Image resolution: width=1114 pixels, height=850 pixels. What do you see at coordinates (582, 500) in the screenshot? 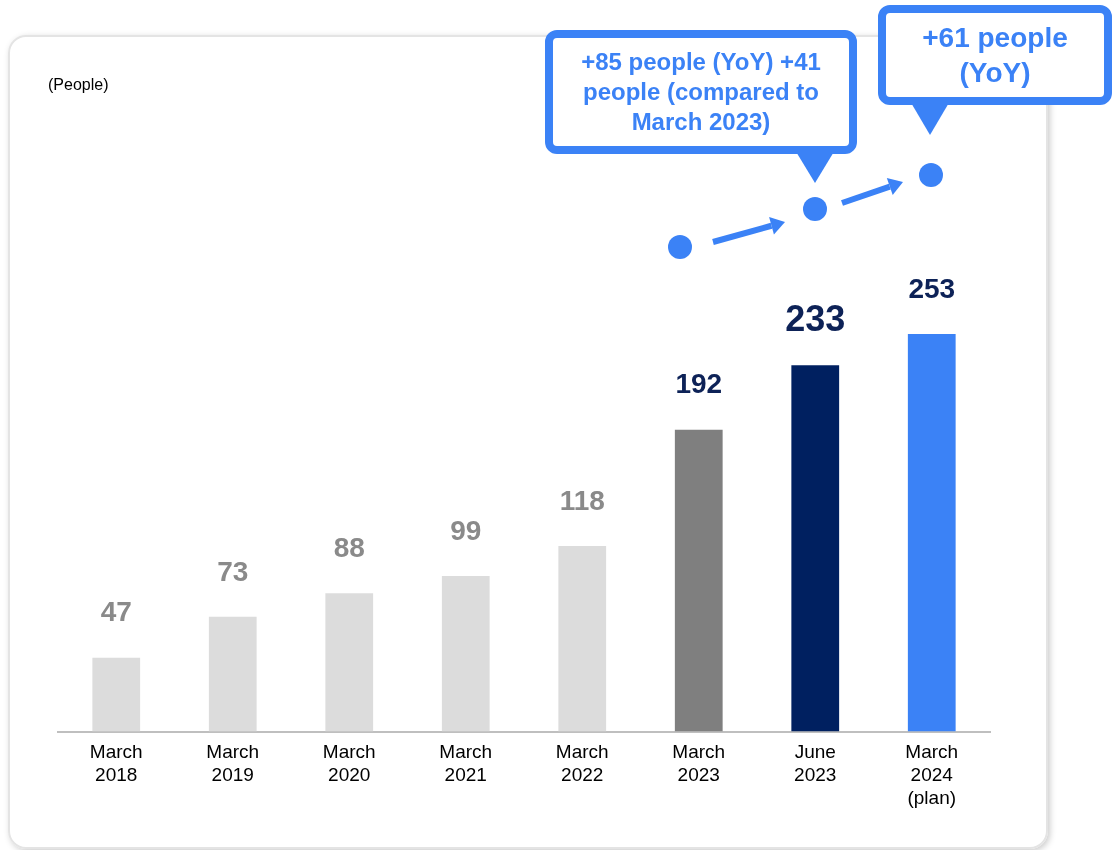
I see `data-label: 118` at bounding box center [582, 500].